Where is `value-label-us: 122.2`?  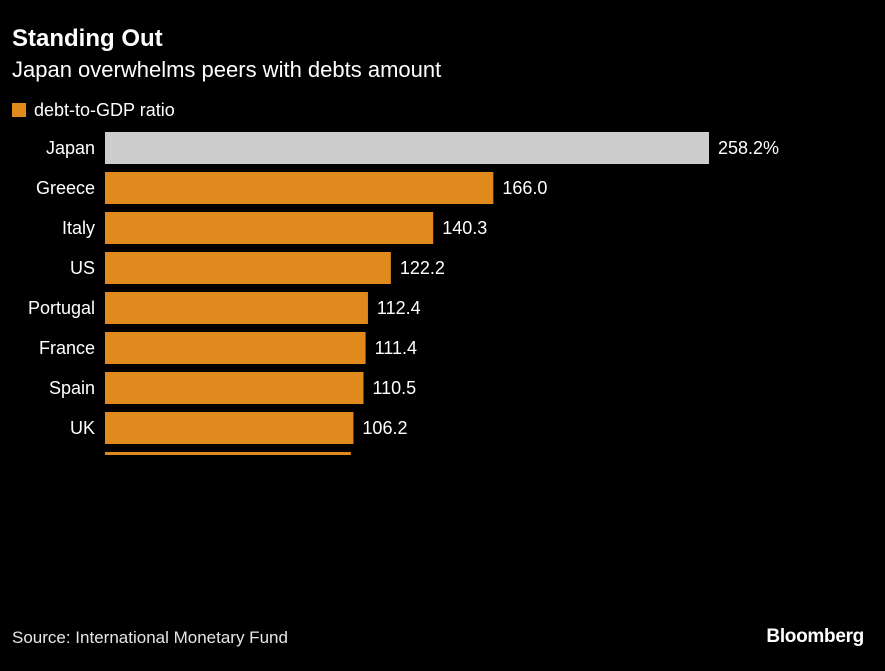
value-label-us: 122.2 is located at coordinates (422, 268).